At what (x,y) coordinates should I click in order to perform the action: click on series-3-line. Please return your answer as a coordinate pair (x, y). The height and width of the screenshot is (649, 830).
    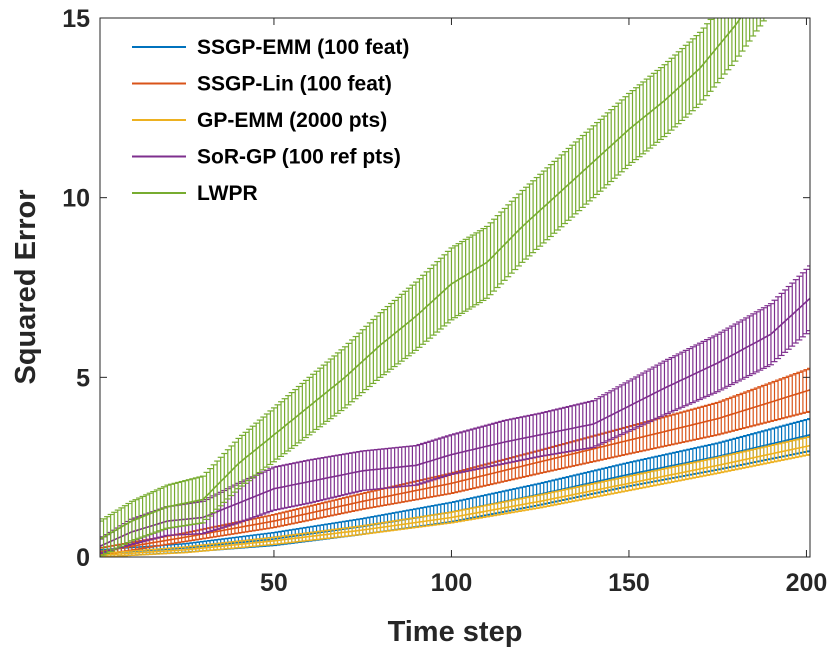
    Looking at the image, I should click on (455, 500).